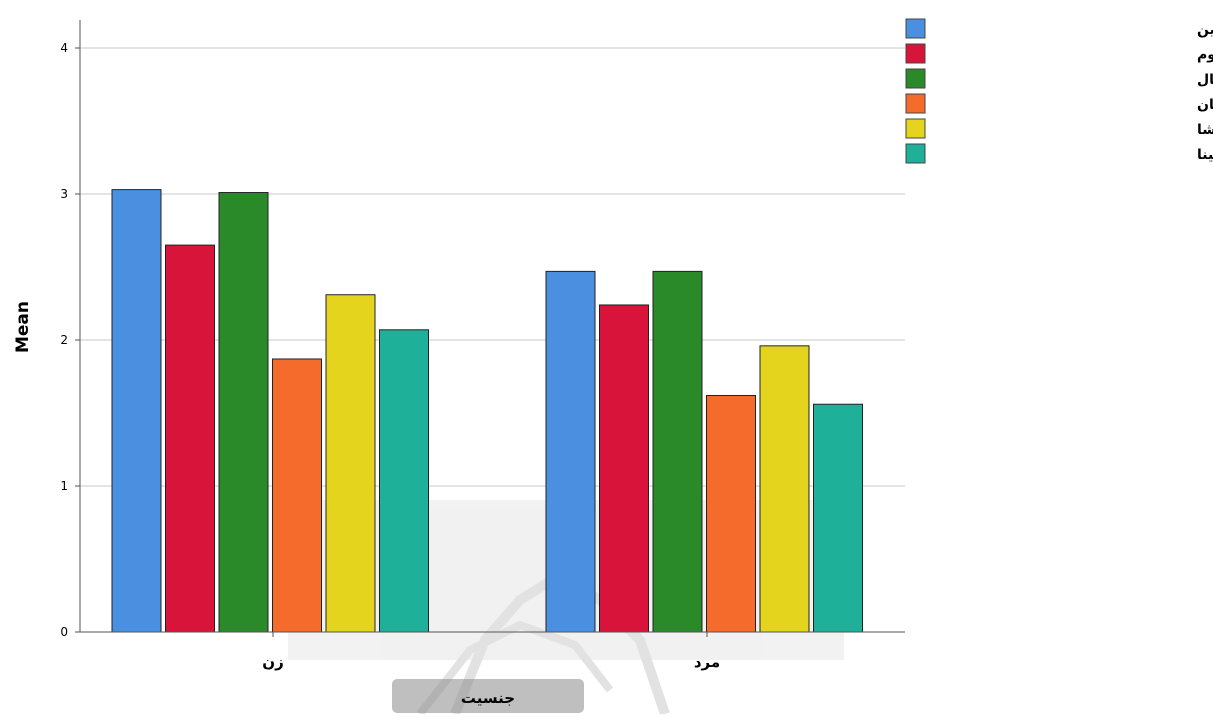  What do you see at coordinates (64, 48) in the screenshot?
I see `y-tick-label: 4` at bounding box center [64, 48].